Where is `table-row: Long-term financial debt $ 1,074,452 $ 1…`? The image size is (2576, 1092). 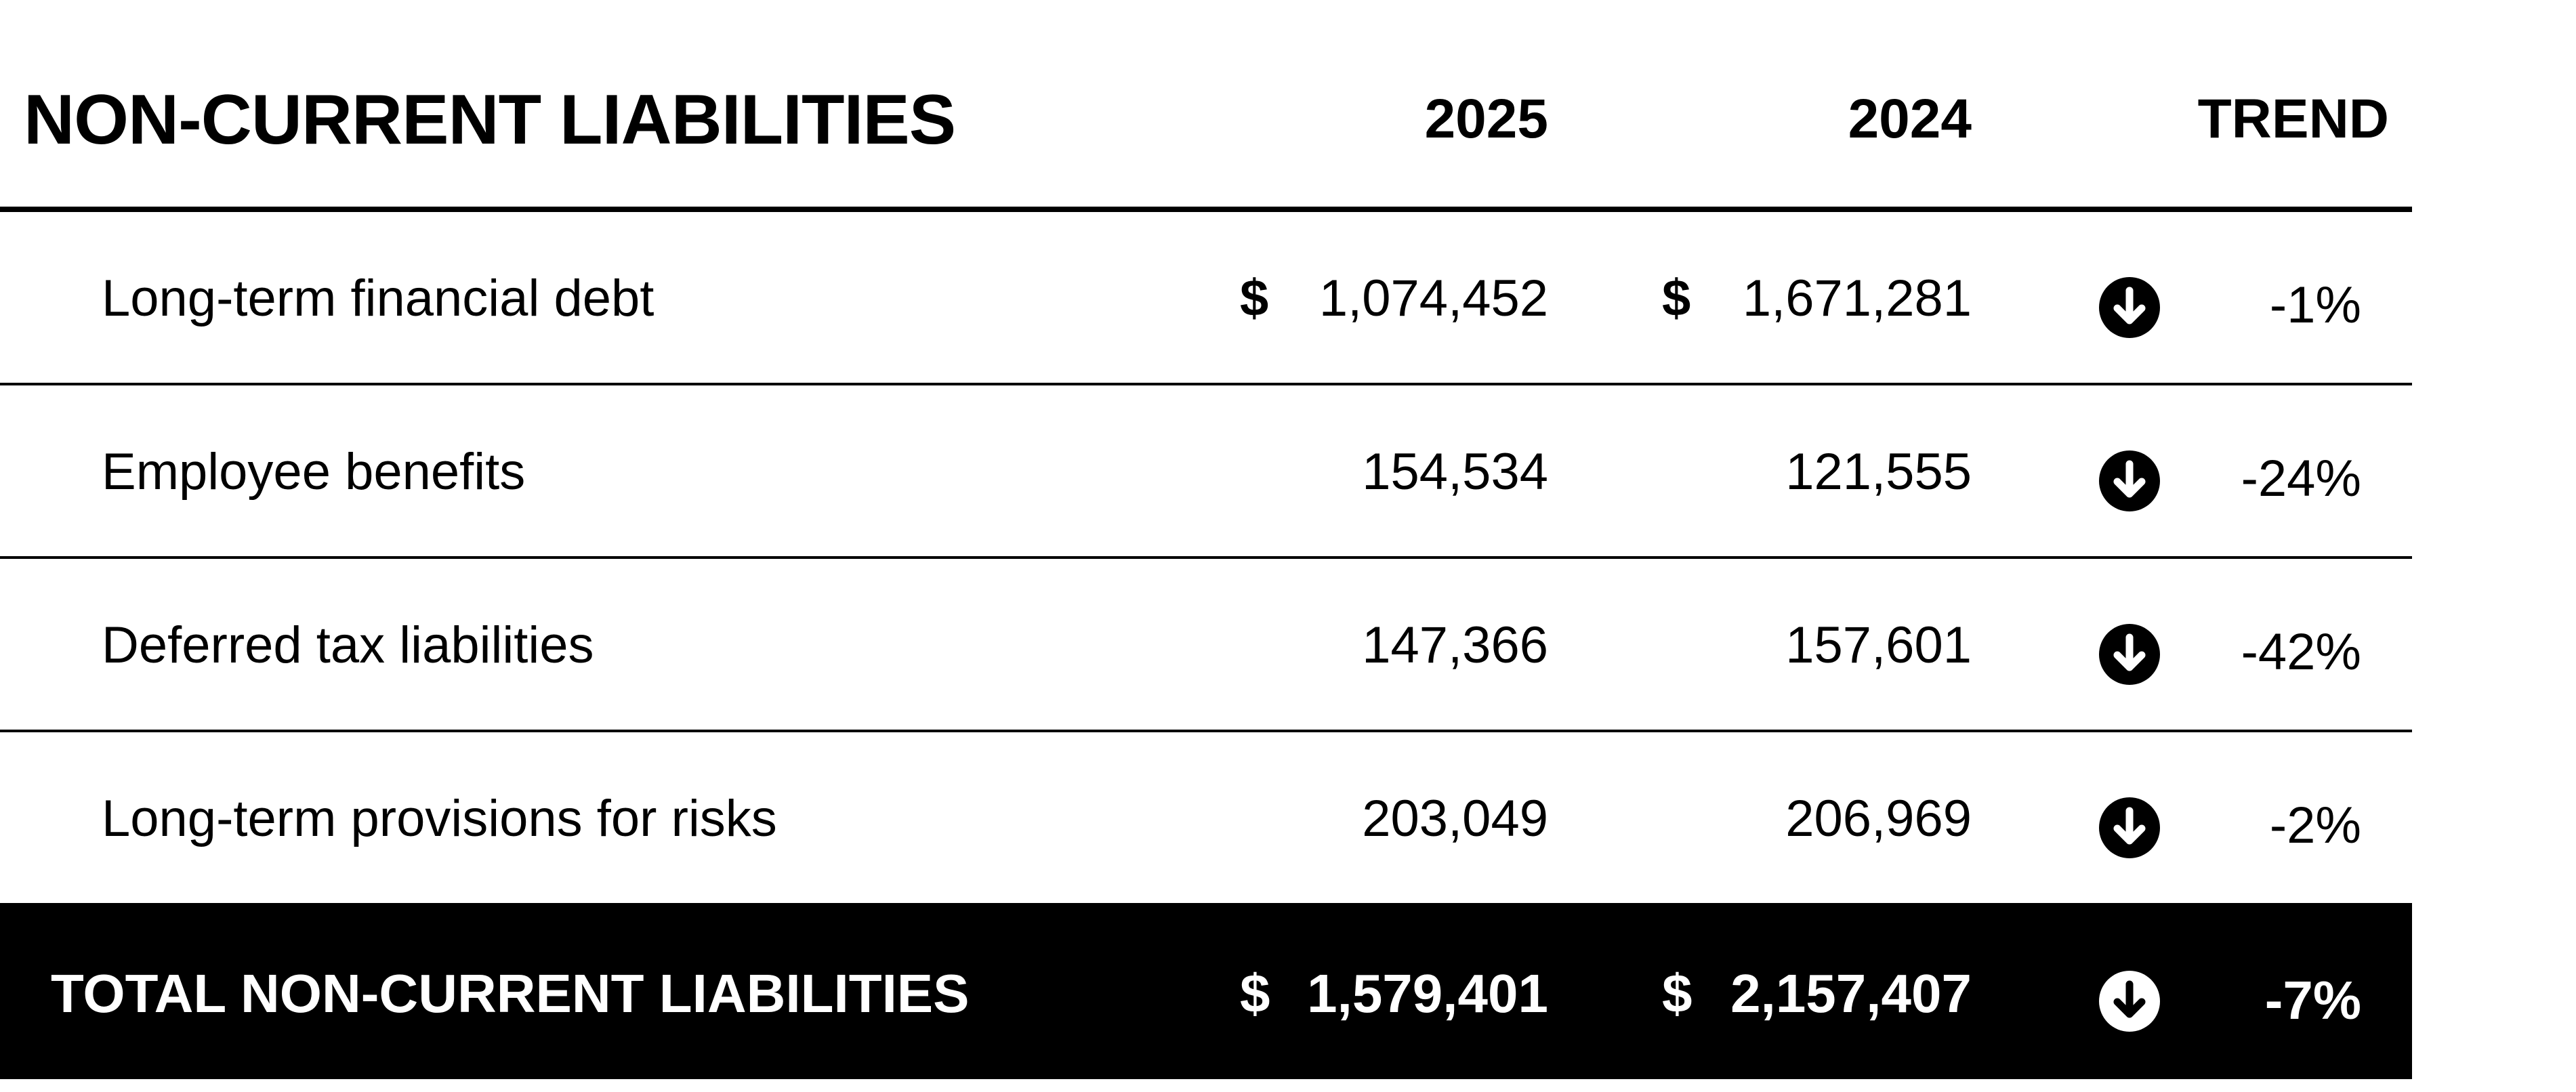 table-row: Long-term financial debt $ 1,074,452 $ 1… is located at coordinates (1206, 298).